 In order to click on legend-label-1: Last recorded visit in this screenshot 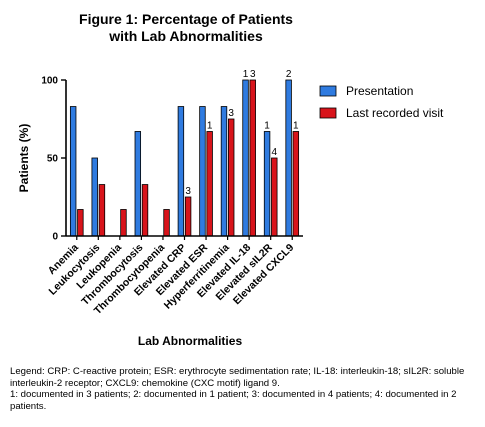, I will do `click(395, 113)`.